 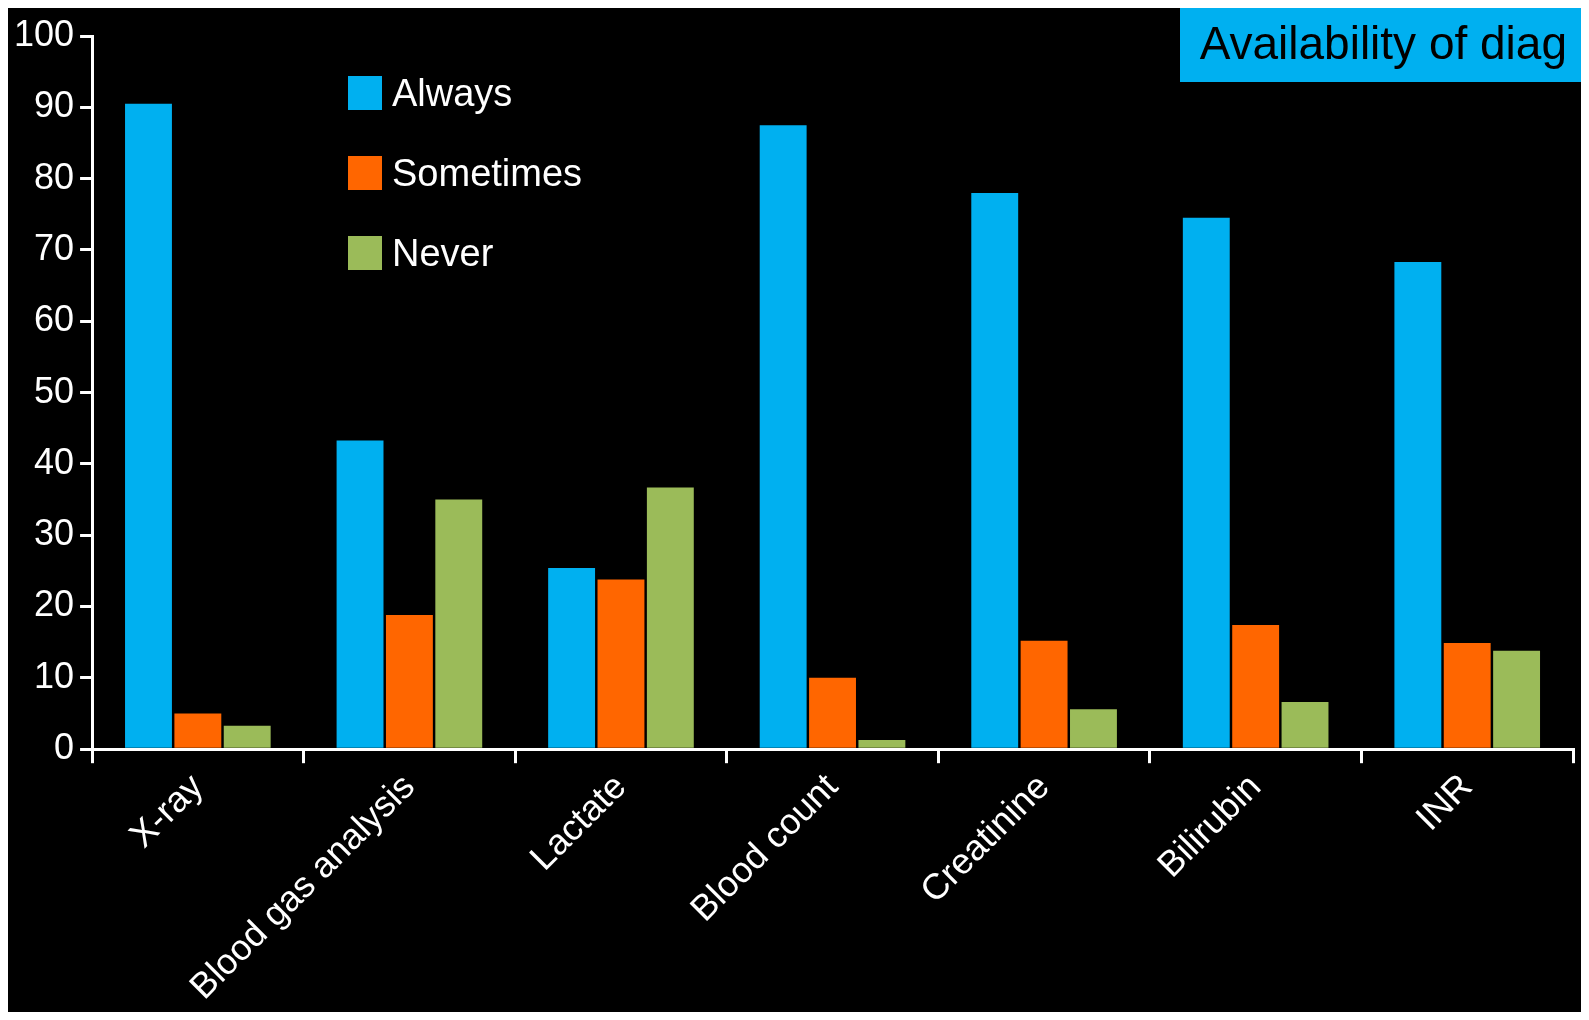 What do you see at coordinates (54, 533) in the screenshot?
I see `y-tick-label: 30` at bounding box center [54, 533].